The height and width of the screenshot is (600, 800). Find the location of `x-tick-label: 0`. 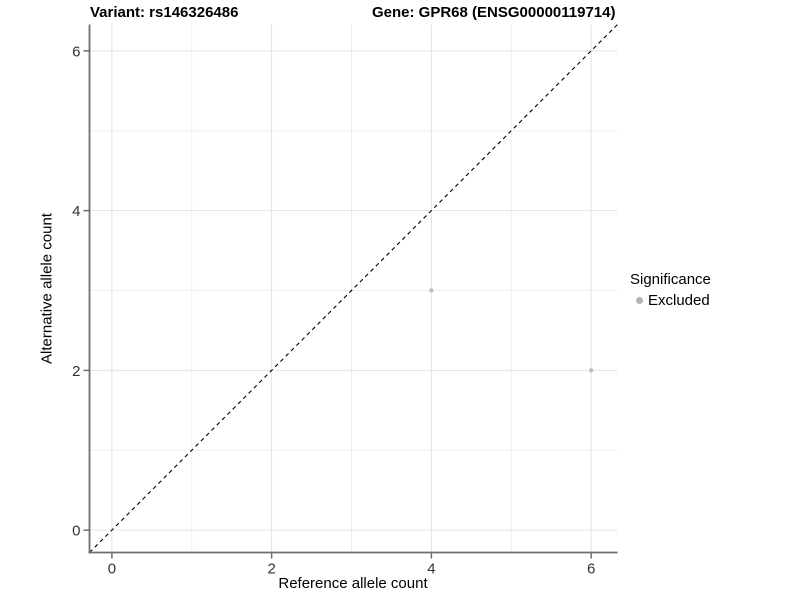

x-tick-label: 0 is located at coordinates (112, 569).